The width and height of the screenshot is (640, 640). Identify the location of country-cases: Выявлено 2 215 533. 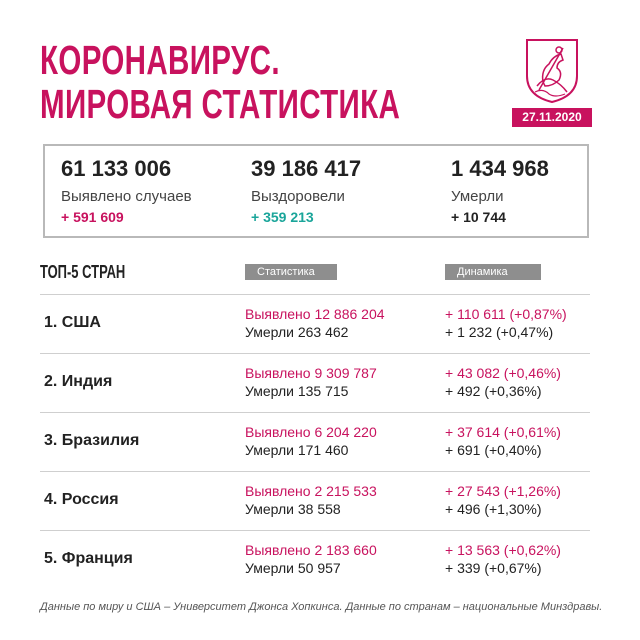
(311, 491).